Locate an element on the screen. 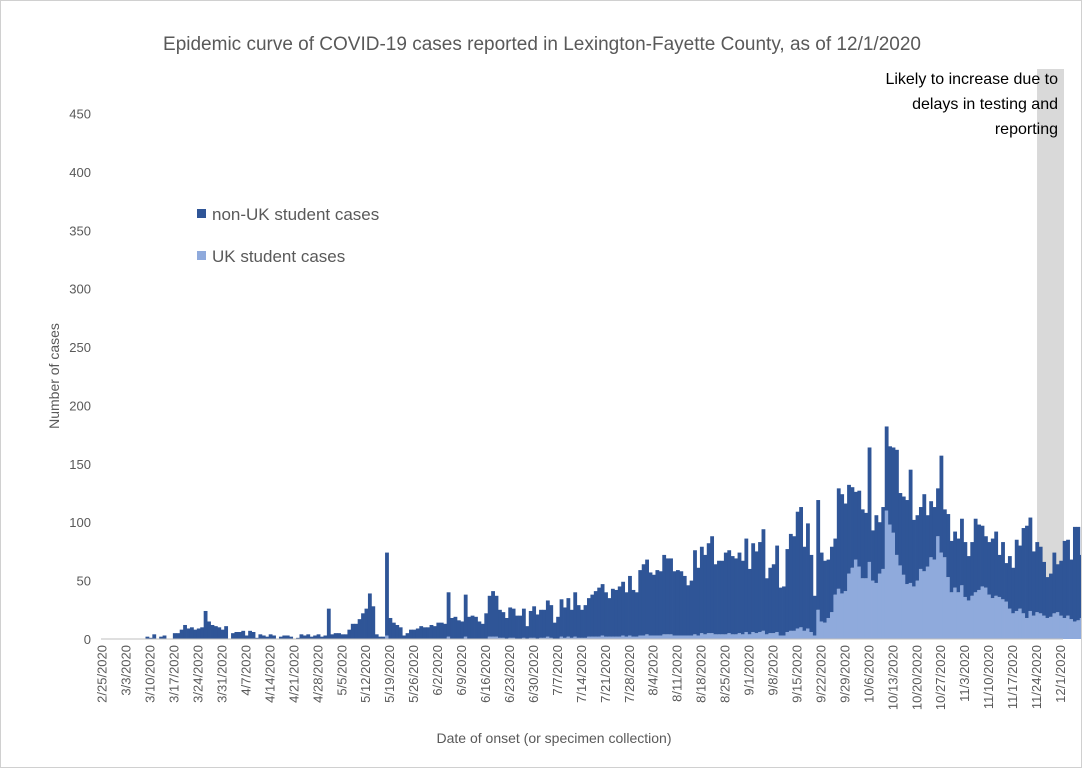 This screenshot has width=1082, height=772. x-tick-label: 10/27/2020 is located at coordinates (940, 677).